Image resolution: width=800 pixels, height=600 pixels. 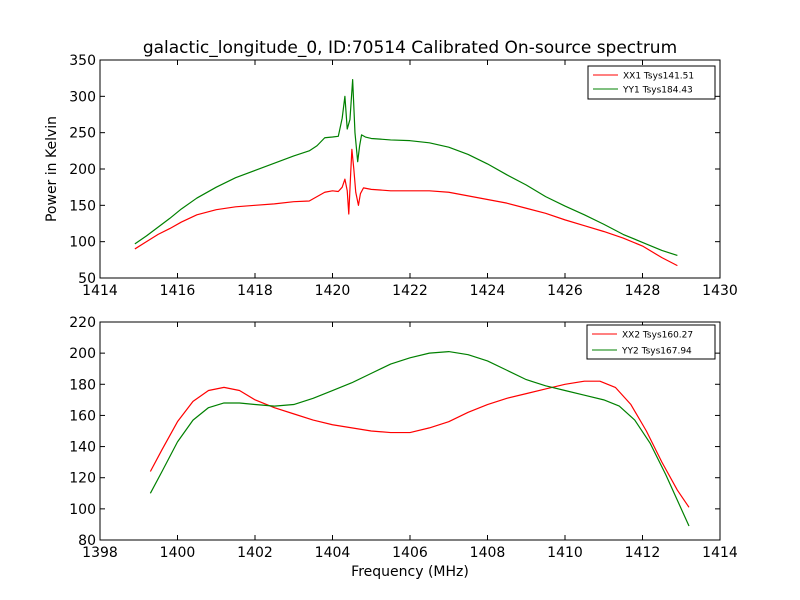 I want to click on x-tick-label: 1428, so click(x=643, y=291).